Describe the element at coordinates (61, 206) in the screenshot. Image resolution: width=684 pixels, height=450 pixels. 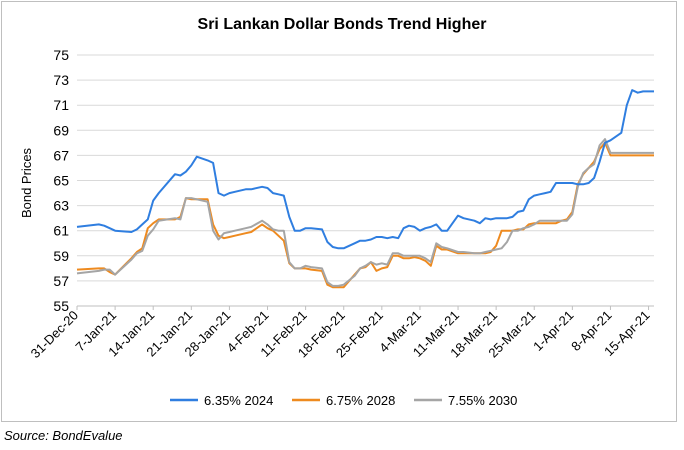
I see `y-tick-label: 63` at that location.